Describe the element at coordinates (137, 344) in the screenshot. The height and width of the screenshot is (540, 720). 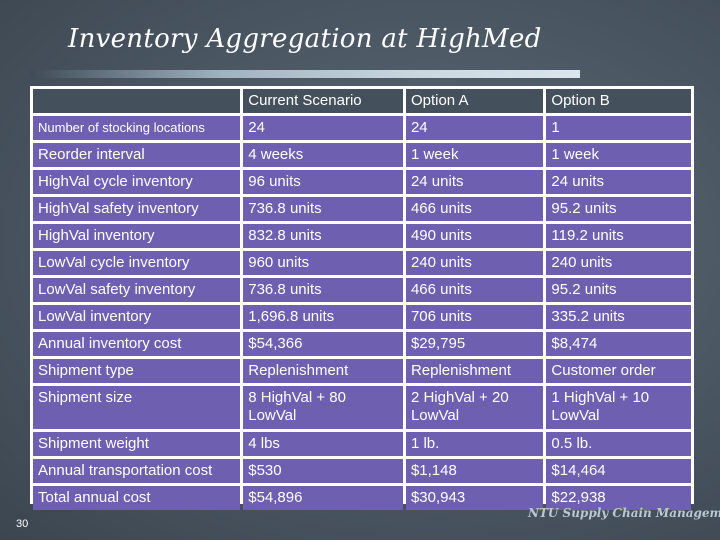
I see `row-label: Annual inventory cost` at that location.